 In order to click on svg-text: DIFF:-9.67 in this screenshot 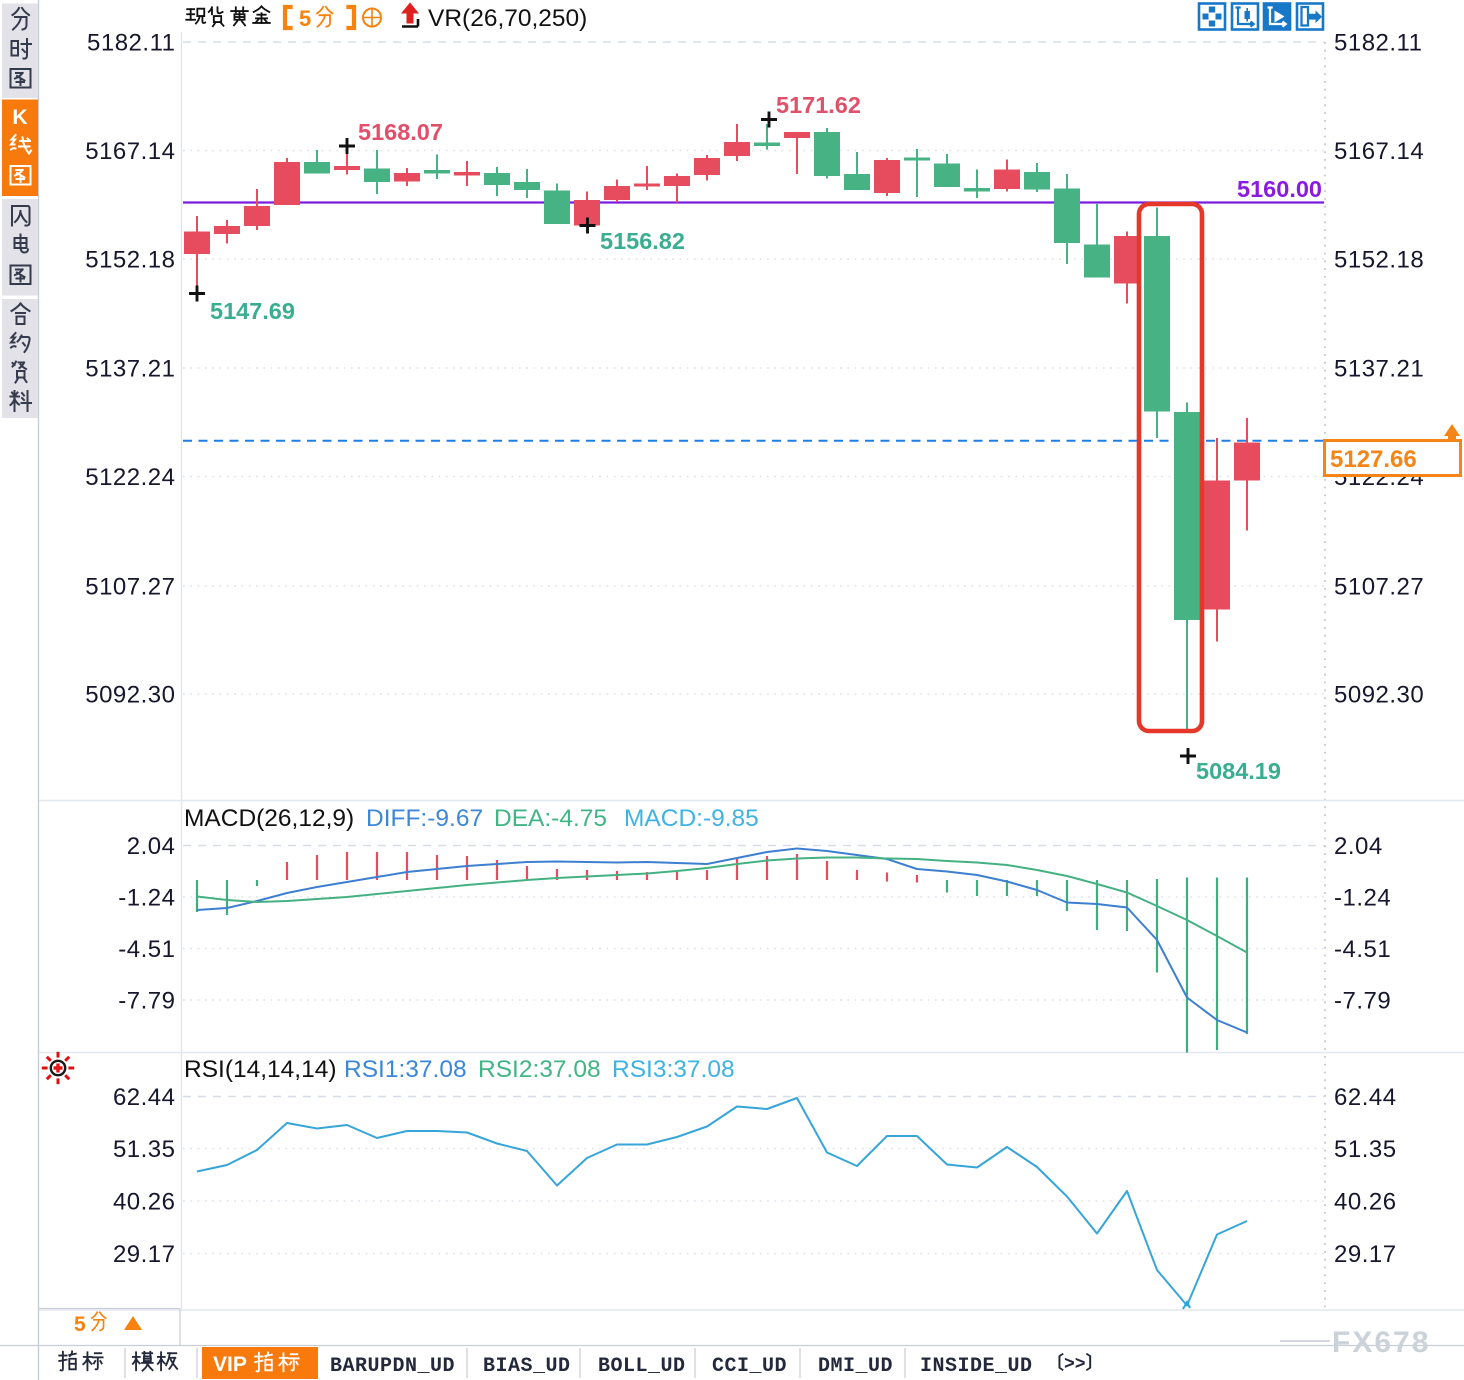, I will do `click(424, 818)`.